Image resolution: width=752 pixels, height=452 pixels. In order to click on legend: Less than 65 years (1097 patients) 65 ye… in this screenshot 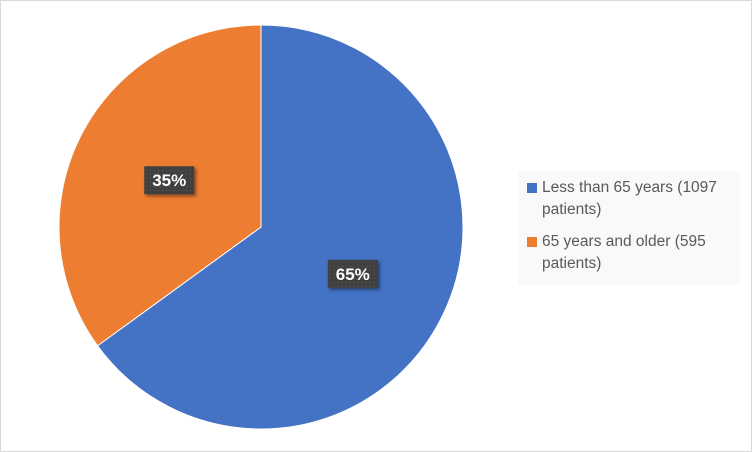, I will do `click(629, 228)`.